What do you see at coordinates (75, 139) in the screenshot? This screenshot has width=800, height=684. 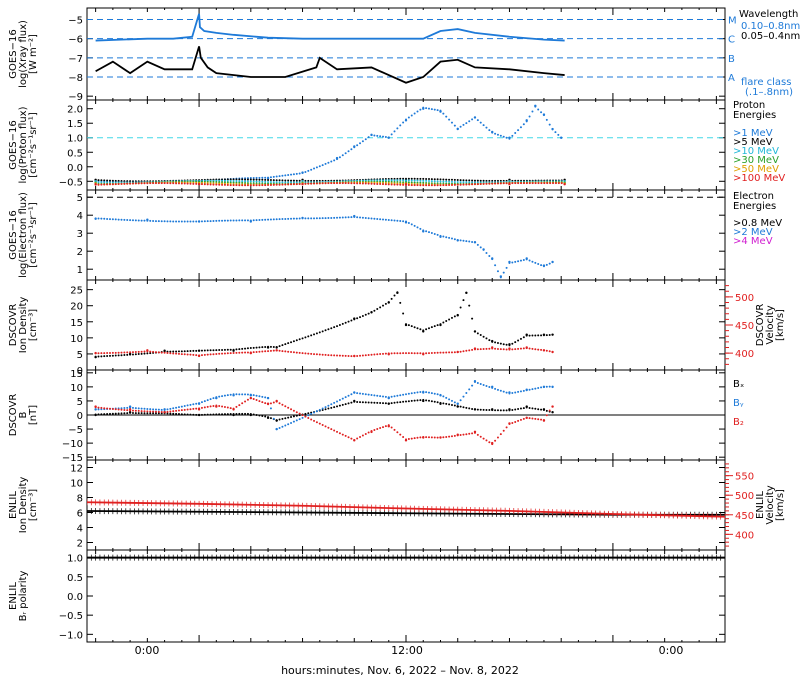 I see `ytick-label: 1.0` at bounding box center [75, 139].